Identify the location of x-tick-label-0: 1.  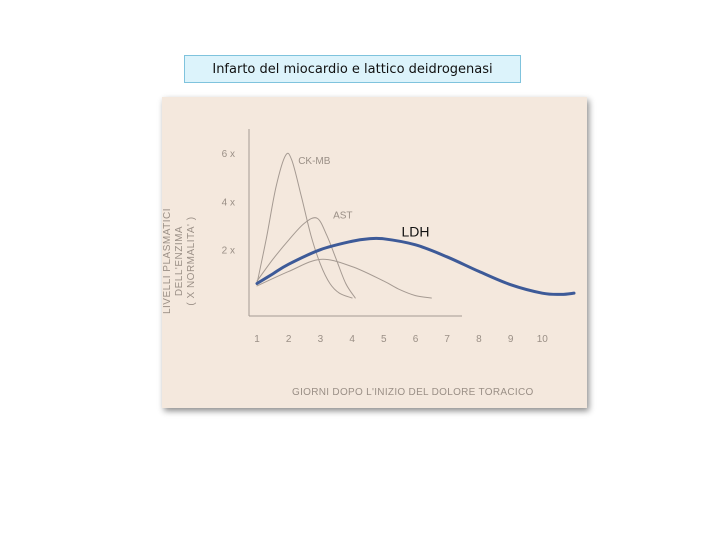
(257, 339).